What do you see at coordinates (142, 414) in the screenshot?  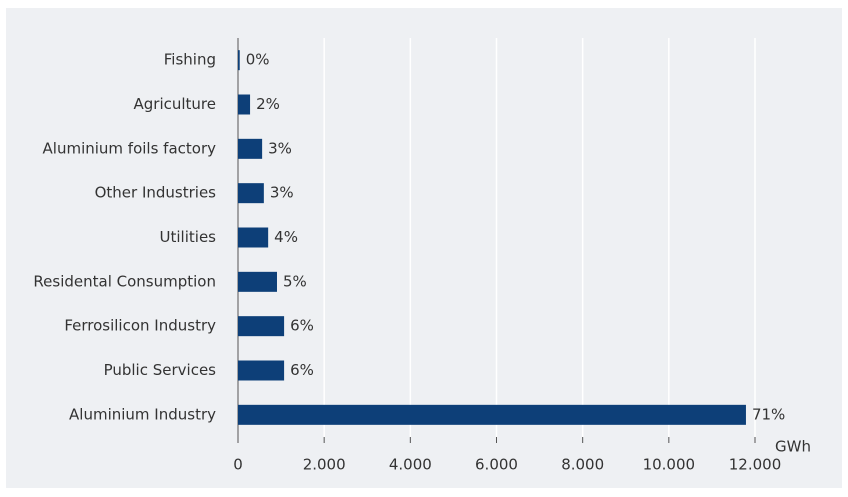 I see `y-tick-label: Aluminium Industry` at bounding box center [142, 414].